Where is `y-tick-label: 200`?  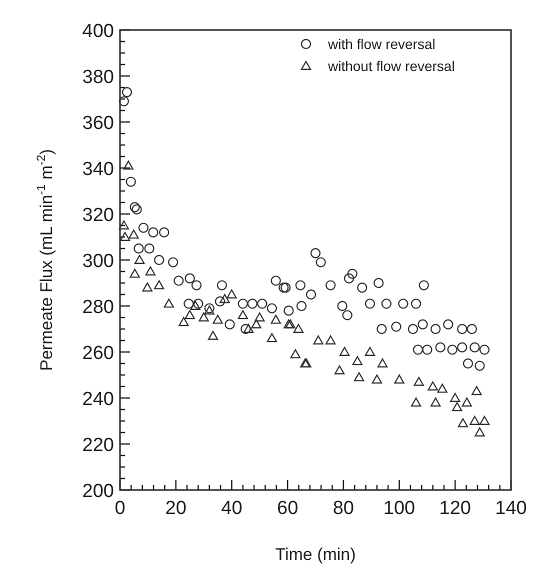 y-tick-label: 200 is located at coordinates (98, 491).